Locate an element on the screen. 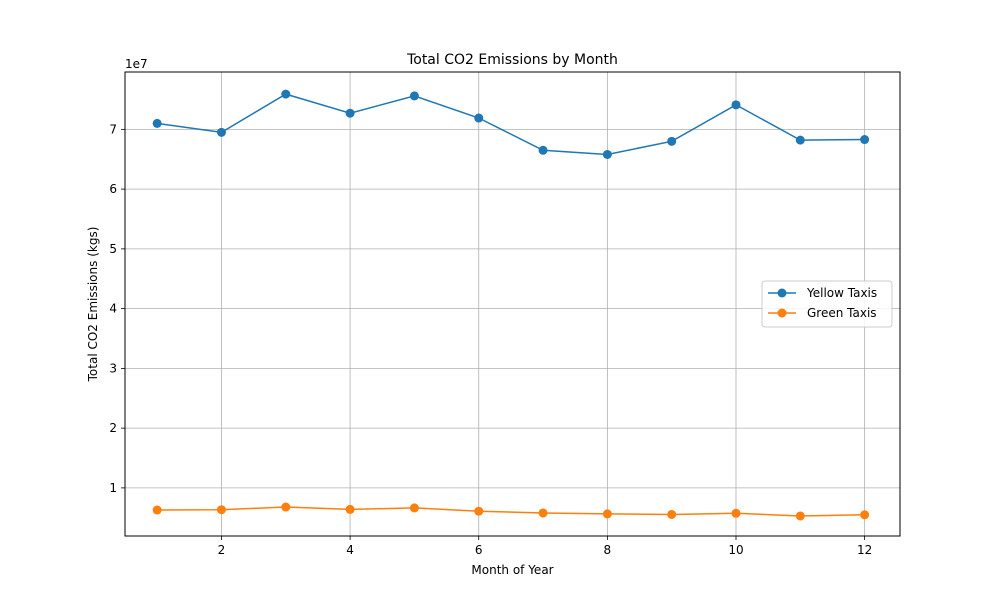 The image size is (1000, 600). y-tick-label: 1 is located at coordinates (113, 488).